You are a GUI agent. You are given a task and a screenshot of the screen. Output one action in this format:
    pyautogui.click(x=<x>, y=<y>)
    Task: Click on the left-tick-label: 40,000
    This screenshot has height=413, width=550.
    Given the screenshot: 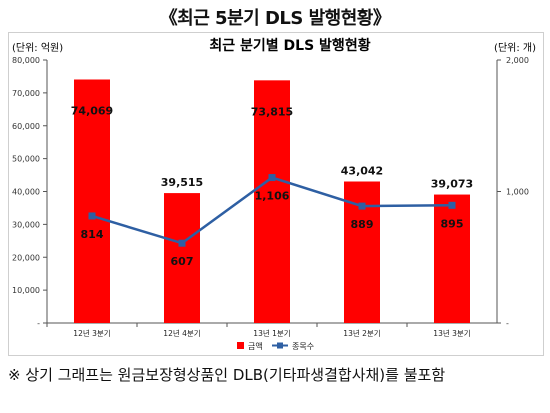 What is the action you would take?
    pyautogui.click(x=26, y=192)
    